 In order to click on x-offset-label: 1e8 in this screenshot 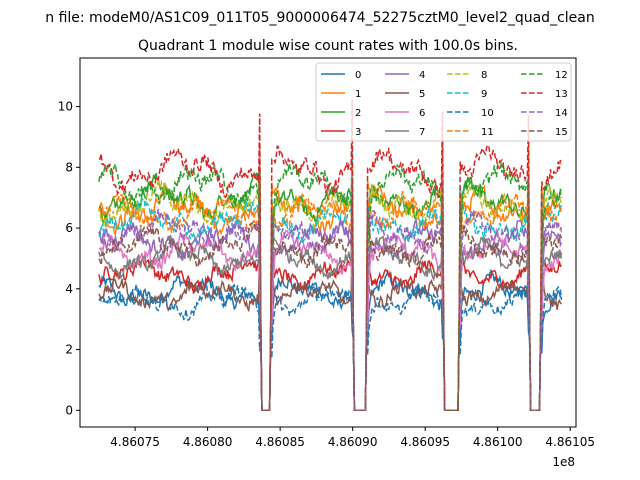, I will do `click(563, 462)`.